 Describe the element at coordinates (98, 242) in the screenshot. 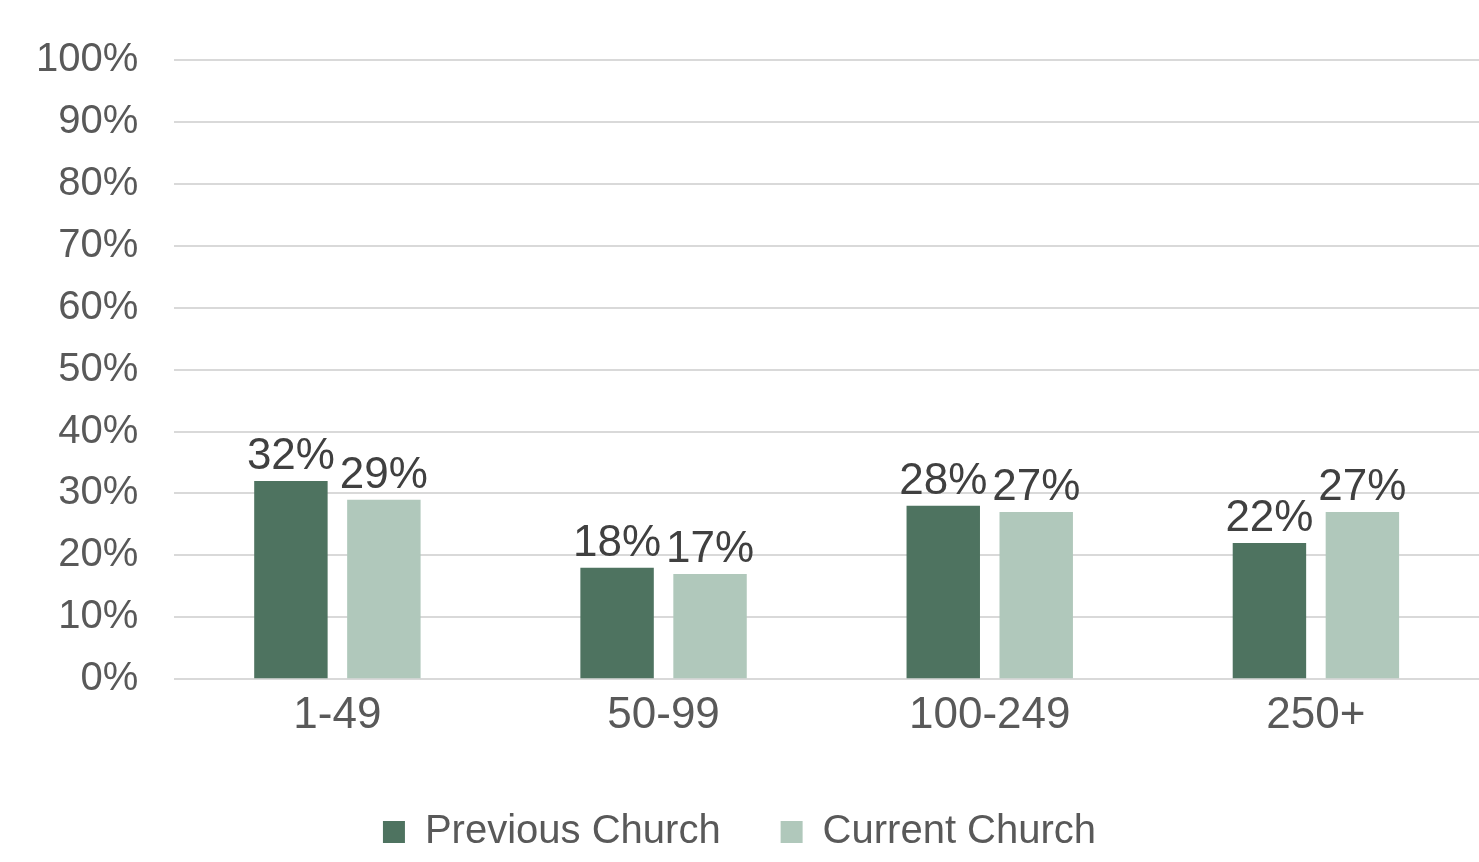

I see `y-tick-label: 70%` at that location.